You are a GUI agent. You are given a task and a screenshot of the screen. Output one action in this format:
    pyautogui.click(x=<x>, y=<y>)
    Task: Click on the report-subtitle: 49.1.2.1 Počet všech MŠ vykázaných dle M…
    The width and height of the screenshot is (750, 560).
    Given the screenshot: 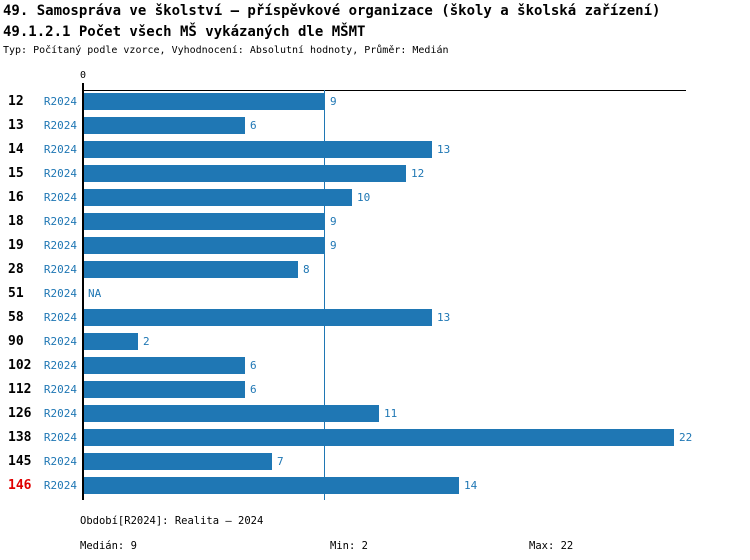 What is the action you would take?
    pyautogui.click(x=184, y=32)
    